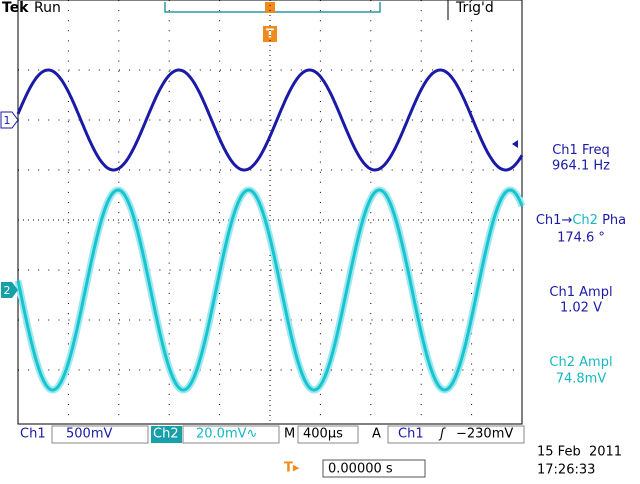 The height and width of the screenshot is (484, 640). What do you see at coordinates (15, 8) in the screenshot?
I see `brand: Tek` at bounding box center [15, 8].